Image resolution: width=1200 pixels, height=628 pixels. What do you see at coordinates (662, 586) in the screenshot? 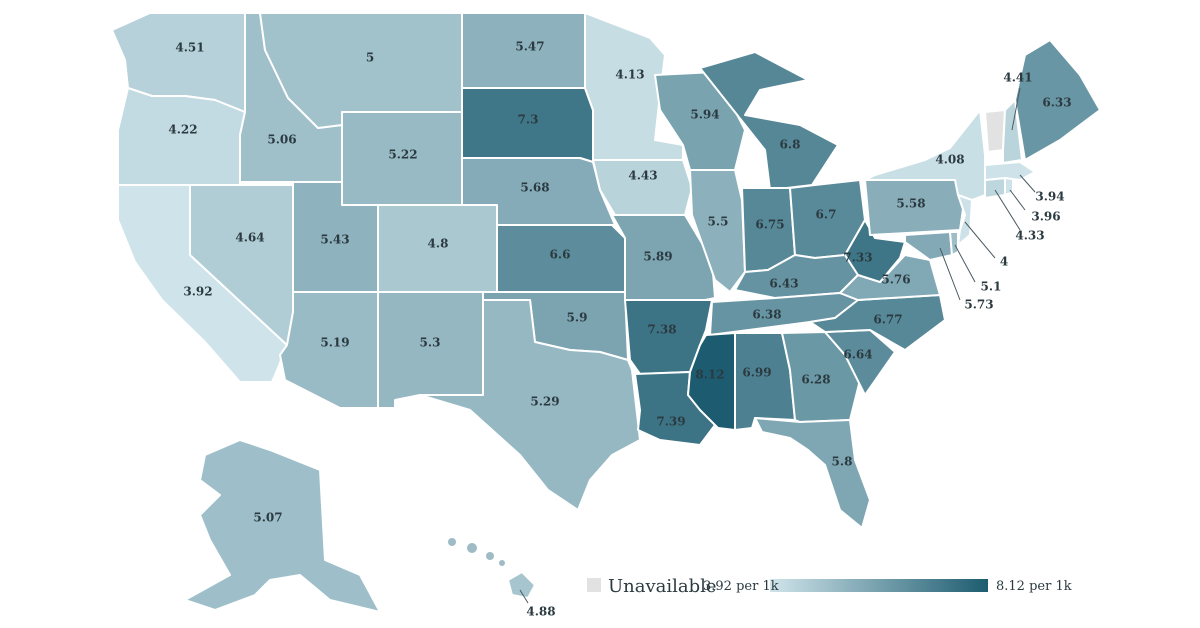
I see `unavailable-label: Unavailable` at bounding box center [662, 586].